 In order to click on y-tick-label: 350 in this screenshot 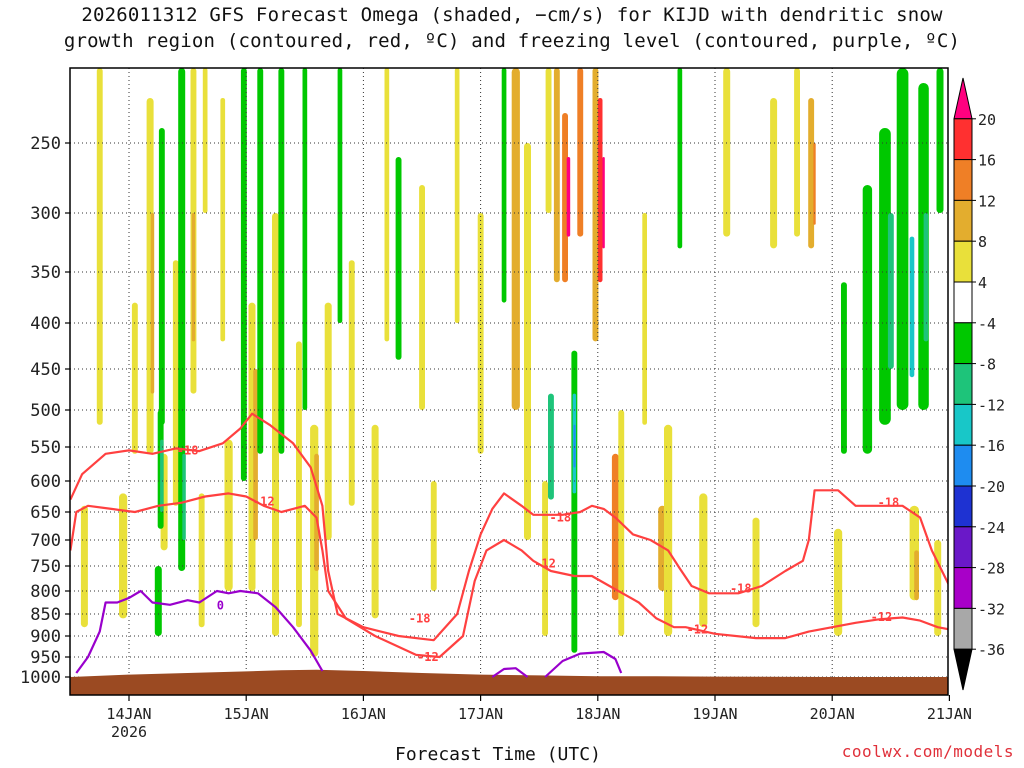, I will do `click(45, 273)`.